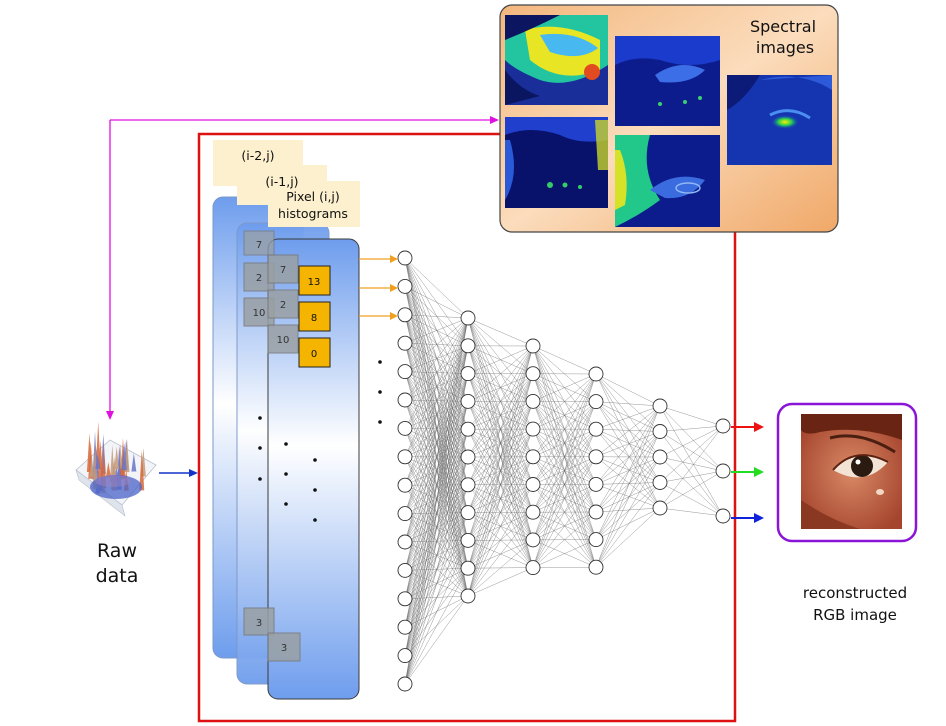 Image resolution: width=946 pixels, height=726 pixels. I want to click on raw-label-line1: Raw, so click(117, 551).